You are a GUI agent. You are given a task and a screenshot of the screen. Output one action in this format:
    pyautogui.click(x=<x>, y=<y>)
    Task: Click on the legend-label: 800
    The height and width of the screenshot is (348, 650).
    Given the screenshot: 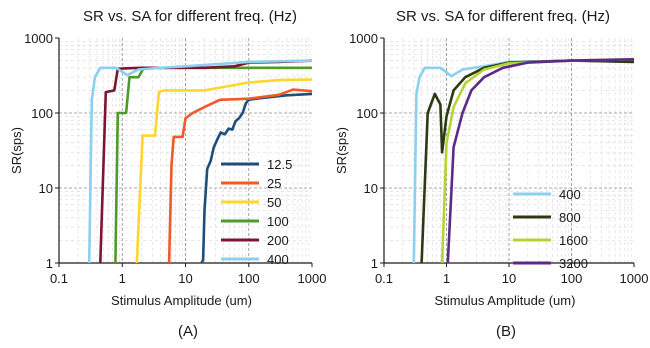 What is the action you would take?
    pyautogui.click(x=570, y=217)
    